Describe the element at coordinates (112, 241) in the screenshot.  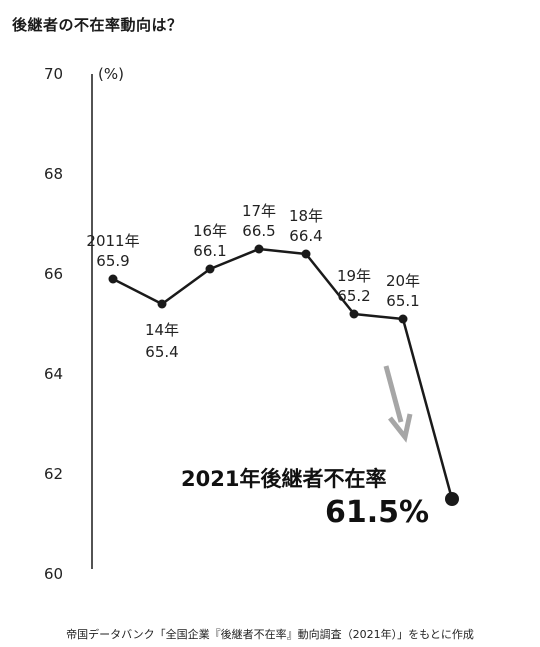
I see `data-label-year: 2011年` at that location.